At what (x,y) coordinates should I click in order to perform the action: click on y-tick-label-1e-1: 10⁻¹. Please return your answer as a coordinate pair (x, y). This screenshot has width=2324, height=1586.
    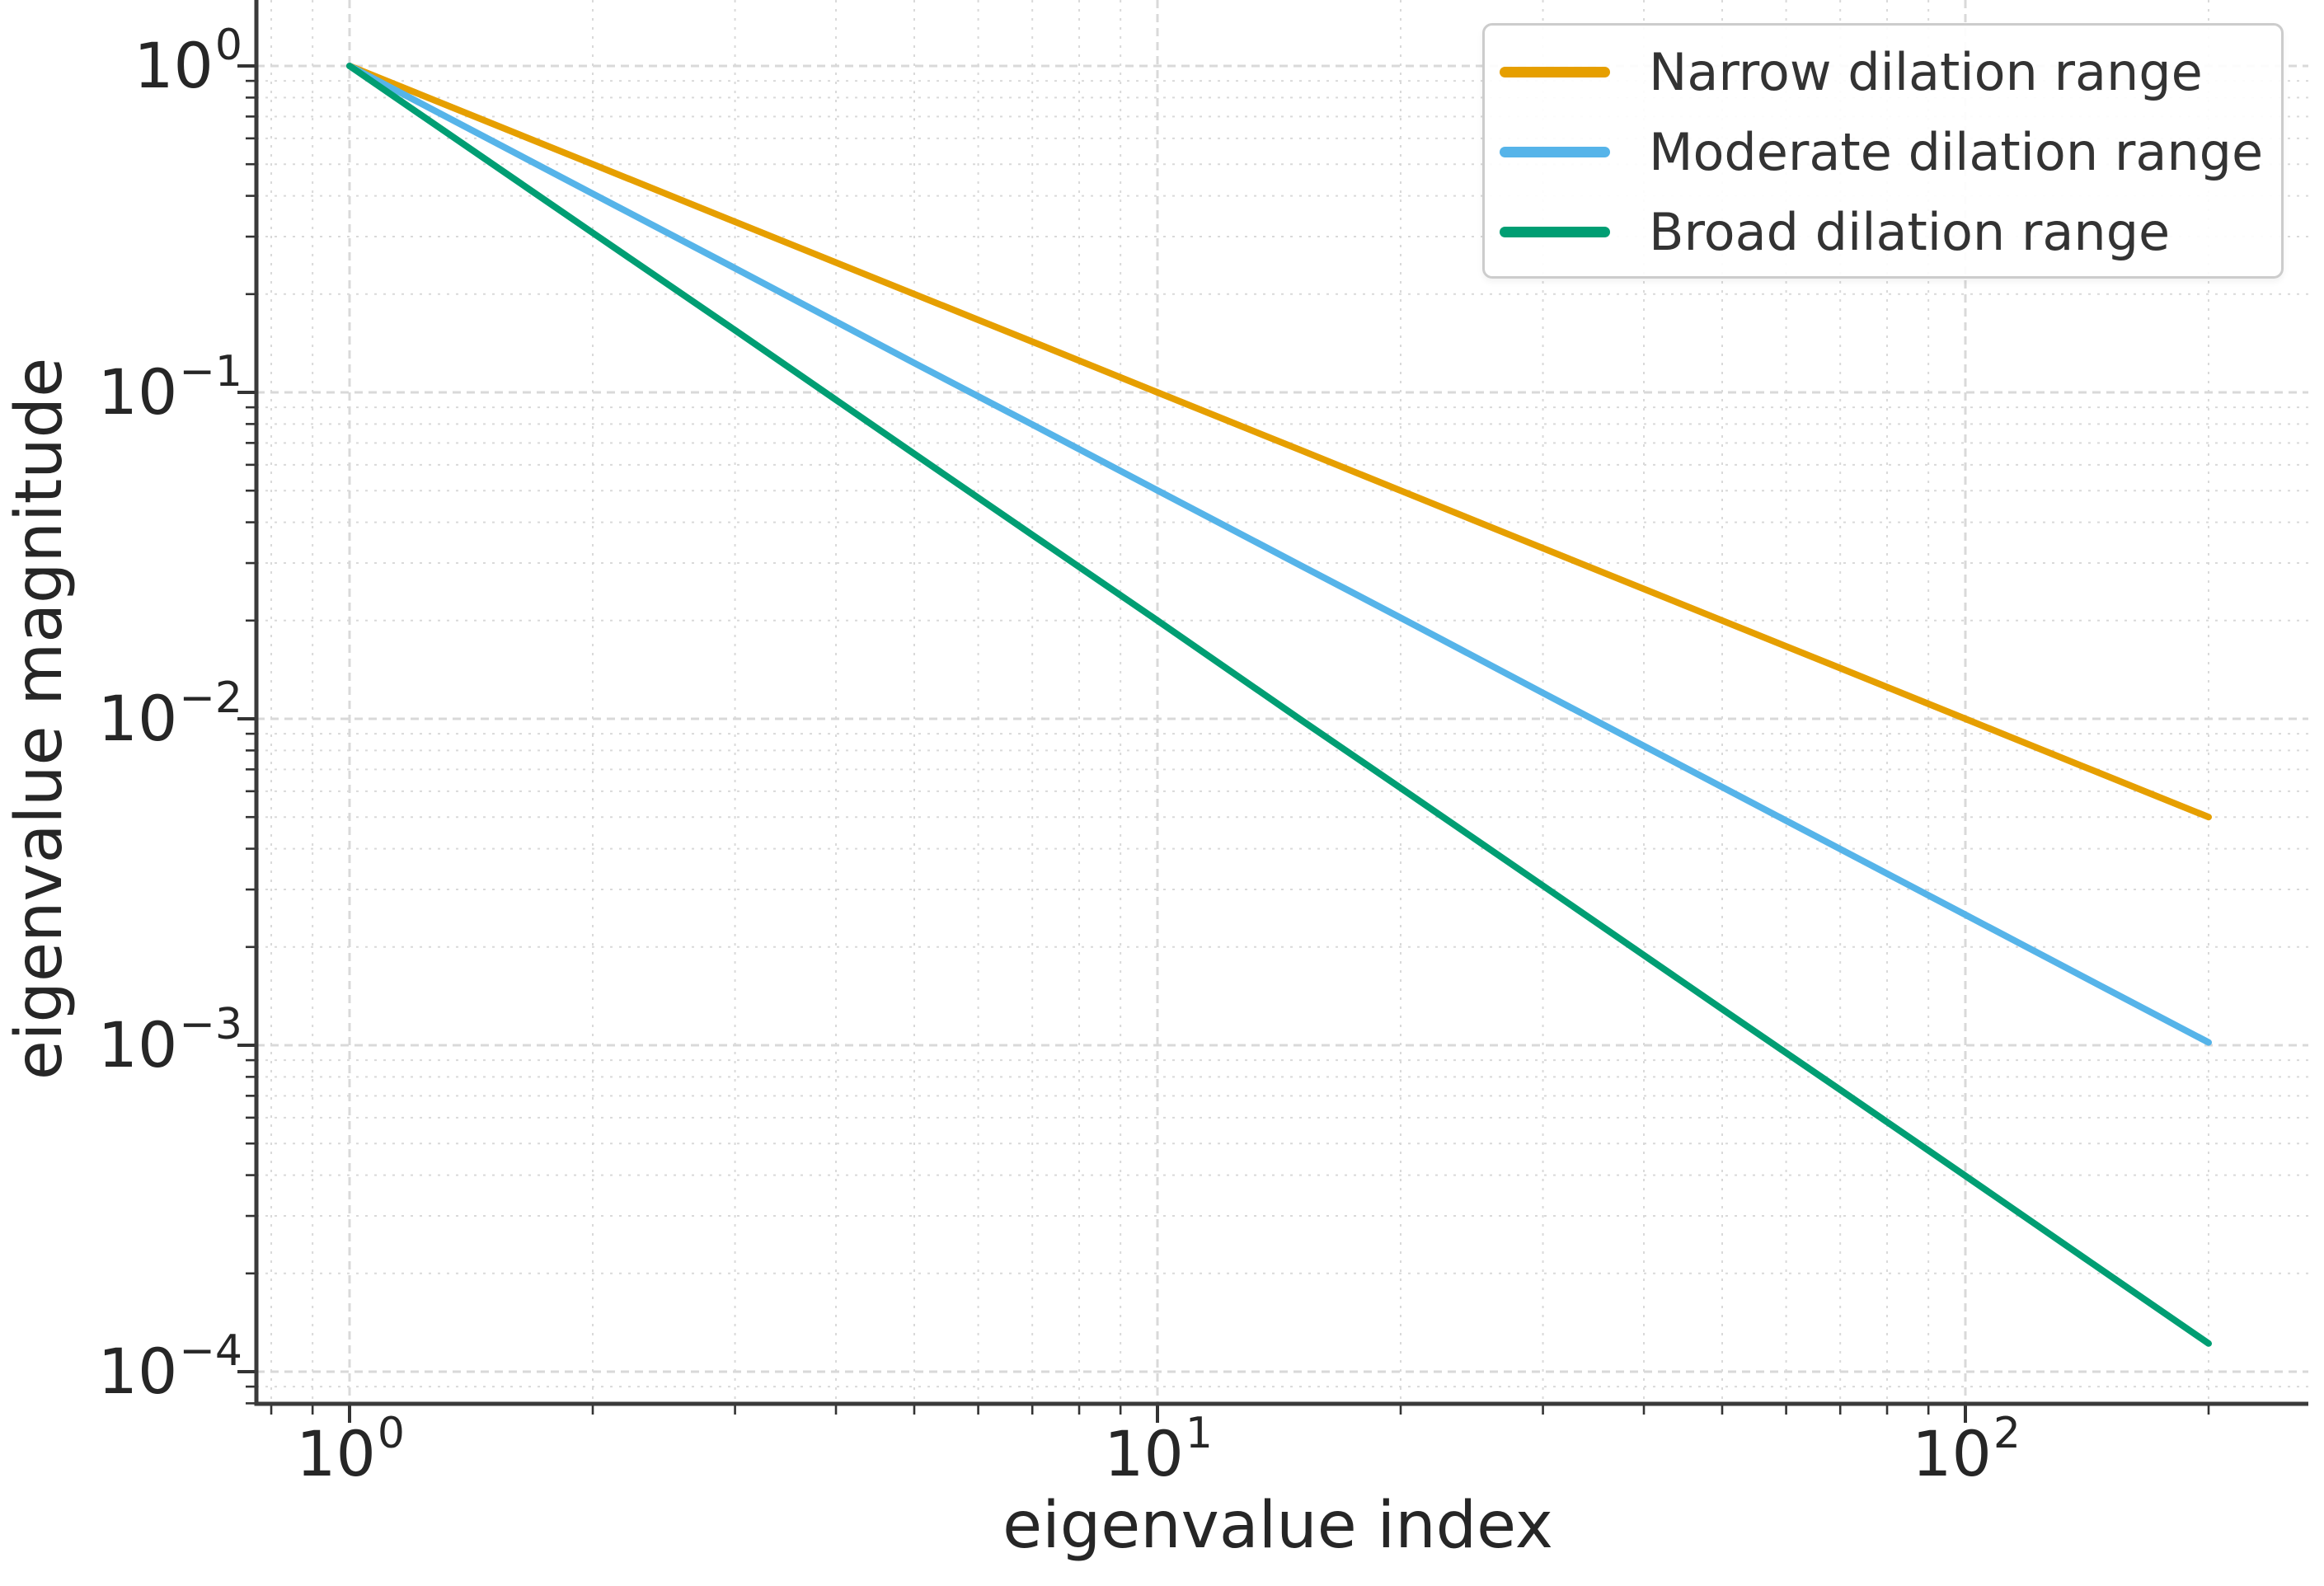
    Looking at the image, I should click on (169, 388).